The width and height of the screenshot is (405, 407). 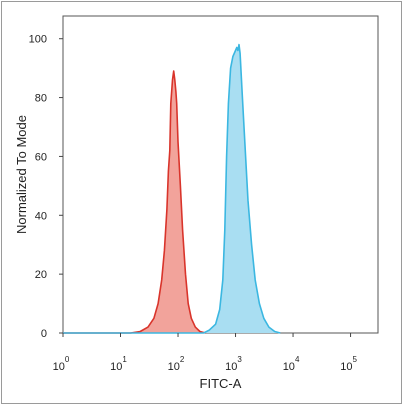 What do you see at coordinates (205, 353) in the screenshot?
I see `x-axis: 10⁰ 10¹ 10² 10³ 10⁴ 10⁵` at bounding box center [205, 353].